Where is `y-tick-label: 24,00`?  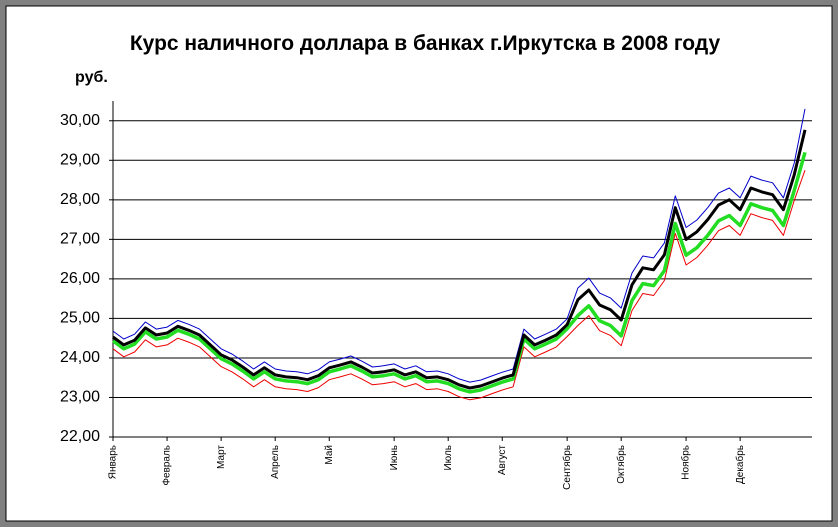 y-tick-label: 24,00 is located at coordinates (80, 357).